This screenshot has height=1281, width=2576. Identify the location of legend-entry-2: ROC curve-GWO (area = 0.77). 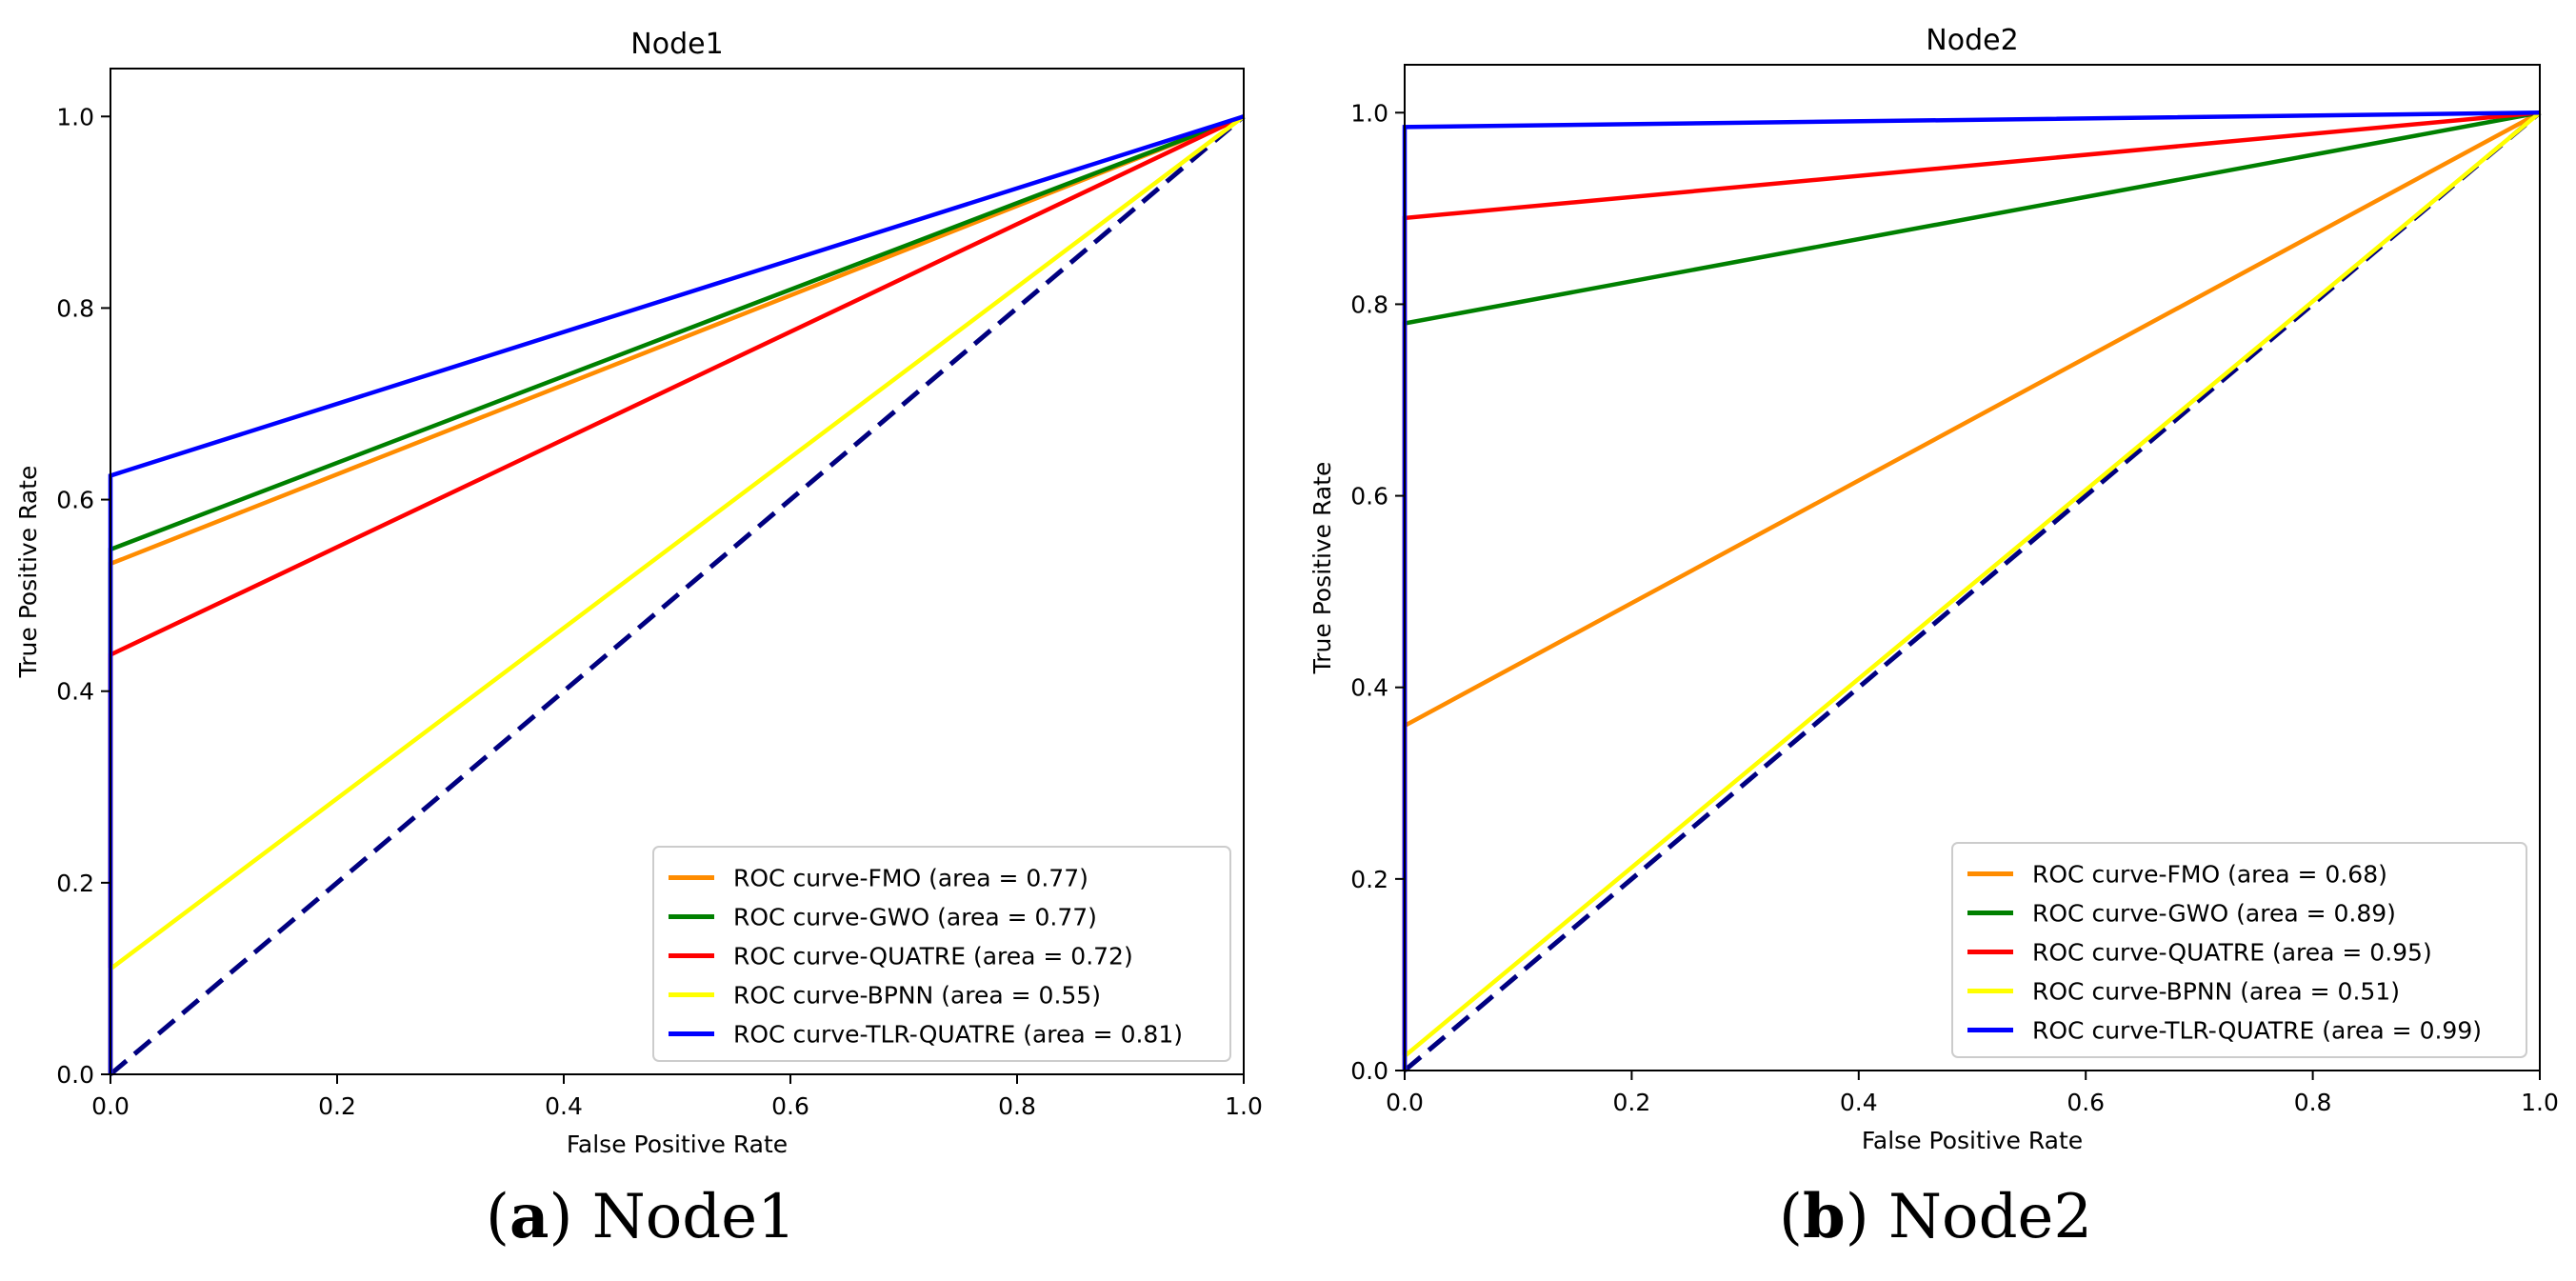
(915, 917).